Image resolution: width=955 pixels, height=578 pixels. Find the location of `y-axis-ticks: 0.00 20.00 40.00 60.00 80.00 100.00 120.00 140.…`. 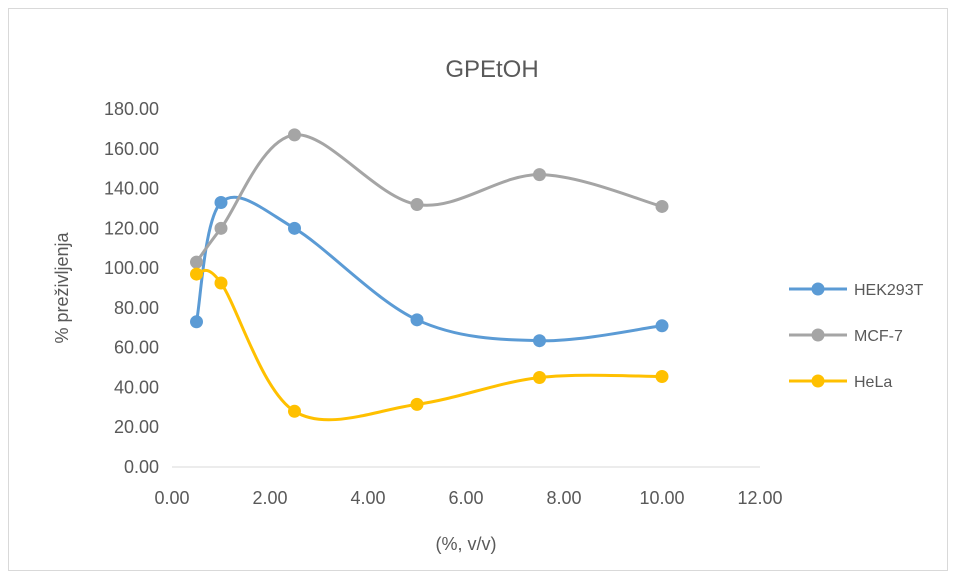

y-axis-ticks: 0.00 20.00 40.00 60.00 80.00 100.00 120.00 140.… is located at coordinates (131, 288).